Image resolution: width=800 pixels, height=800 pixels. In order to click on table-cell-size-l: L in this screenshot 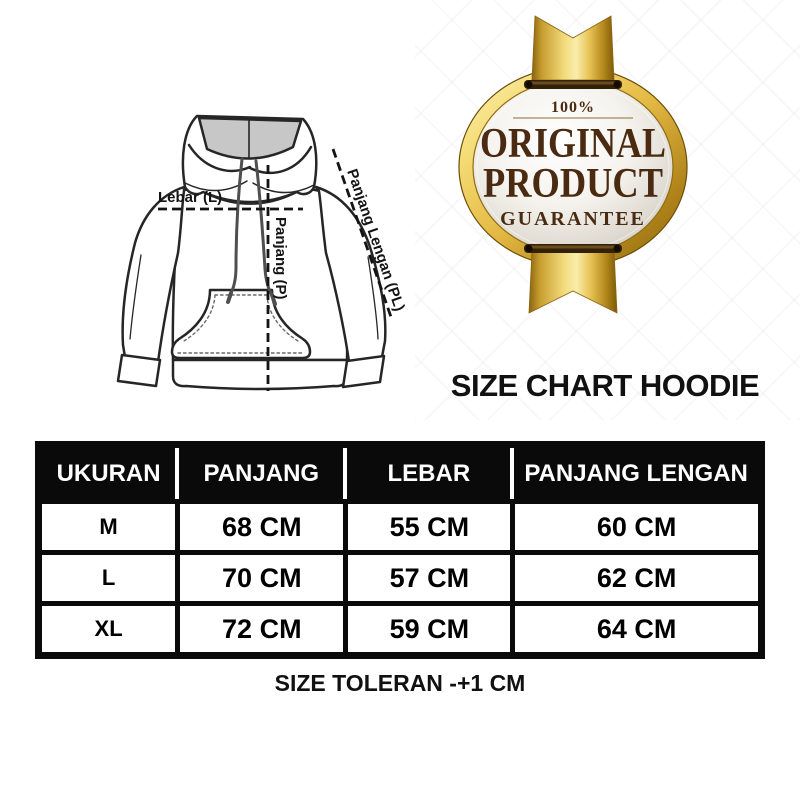, I will do `click(109, 578)`.